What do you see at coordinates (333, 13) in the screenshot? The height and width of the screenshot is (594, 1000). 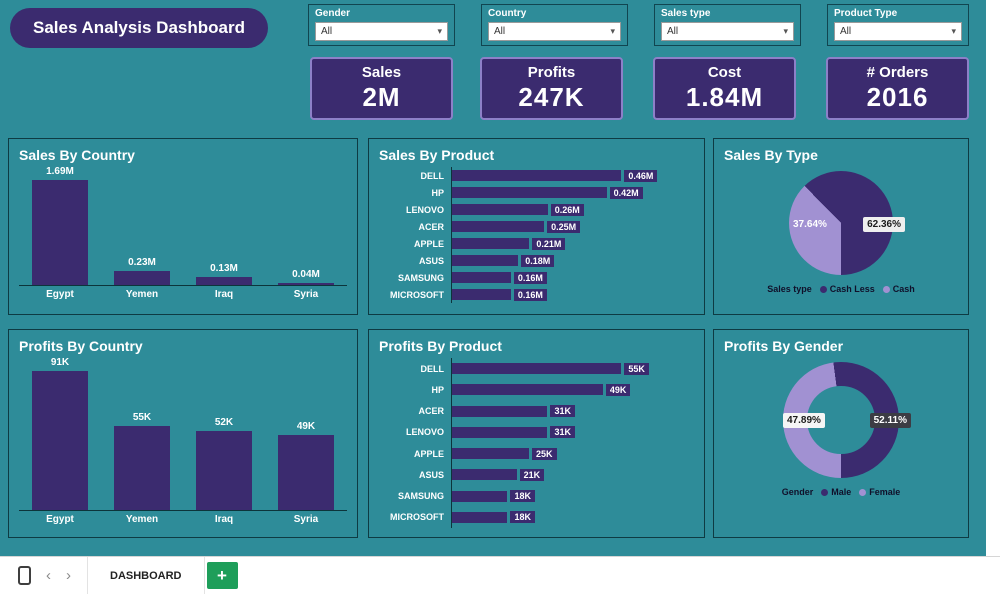 I see `filter-gender-label: Gender` at bounding box center [333, 13].